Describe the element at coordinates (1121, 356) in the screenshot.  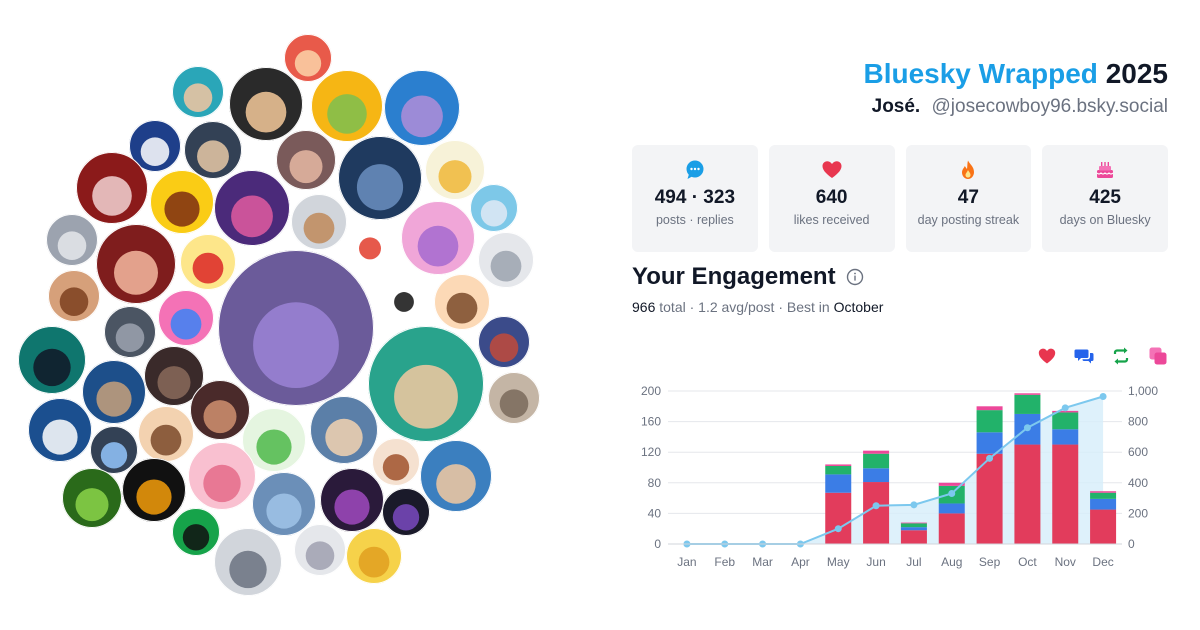
I see `repost-icon` at that location.